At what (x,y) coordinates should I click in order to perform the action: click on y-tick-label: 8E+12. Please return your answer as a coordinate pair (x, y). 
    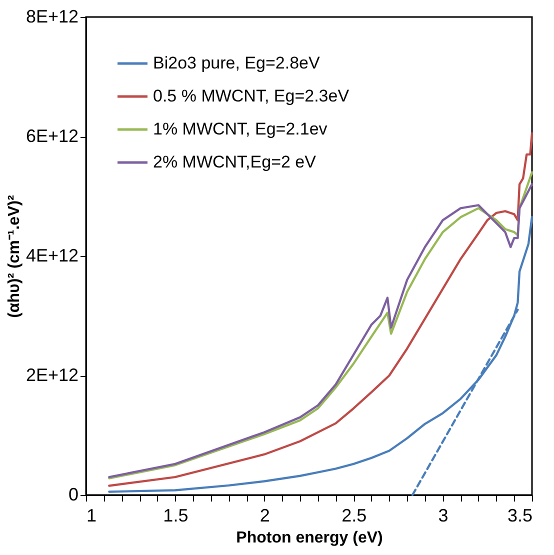
    Looking at the image, I should click on (52, 16).